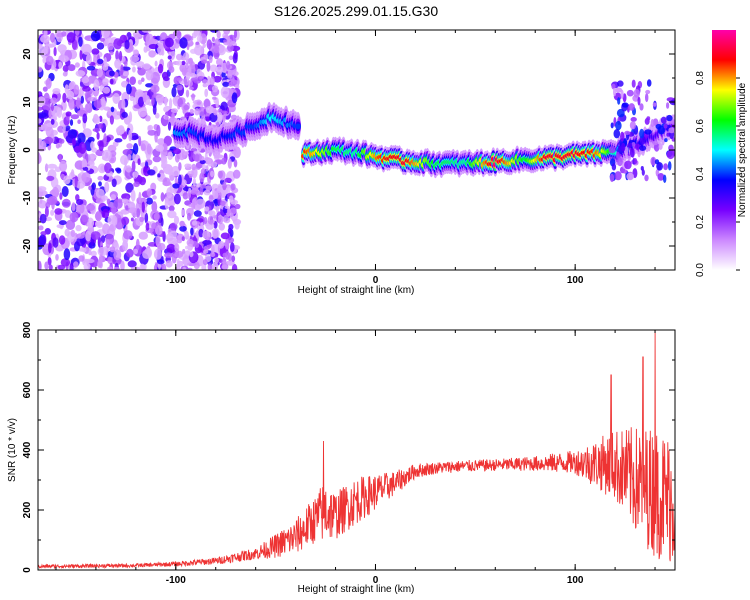  Describe the element at coordinates (700, 270) in the screenshot. I see `colorbar-tick-label: 0.0` at that location.